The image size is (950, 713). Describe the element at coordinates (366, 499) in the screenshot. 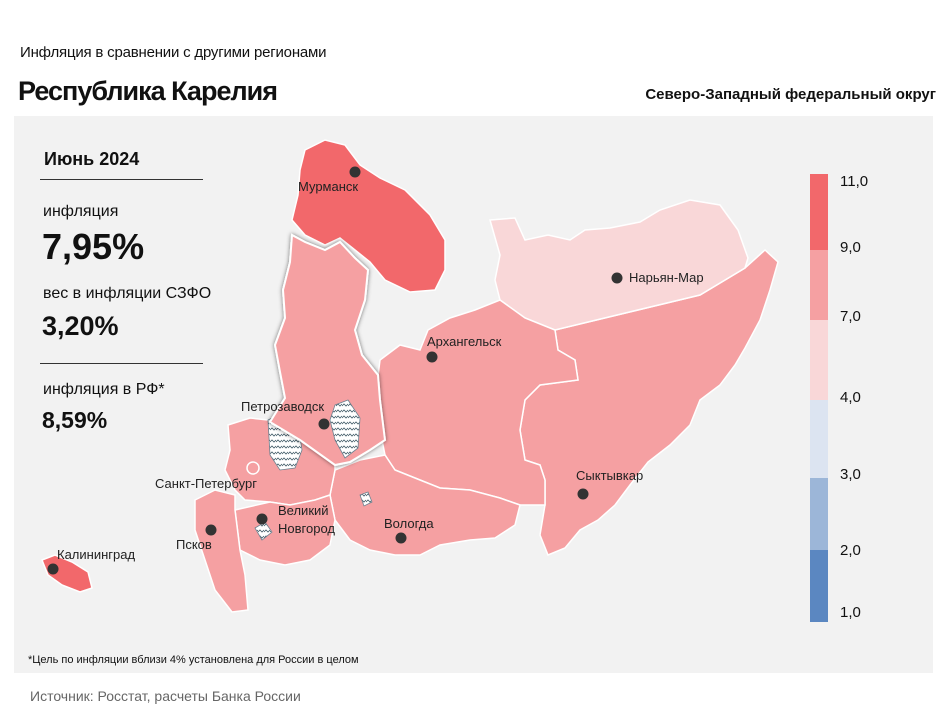

I see `lake-beloye` at that location.